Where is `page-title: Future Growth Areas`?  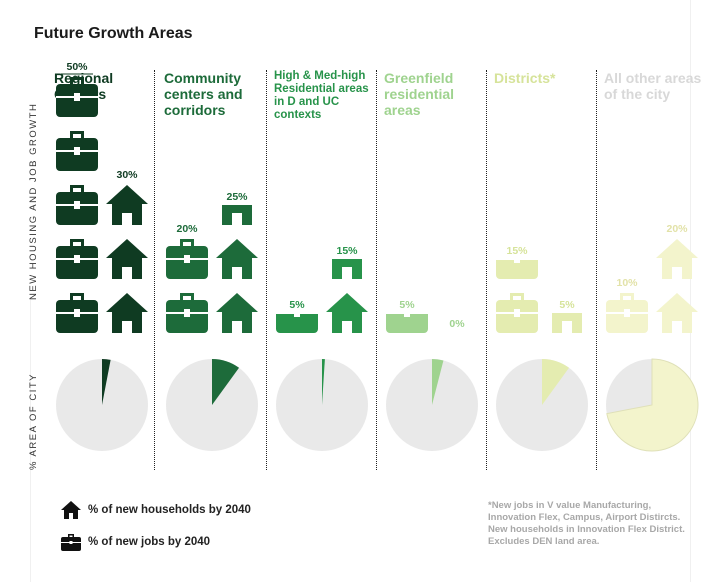 page-title: Future Growth Areas is located at coordinates (113, 33).